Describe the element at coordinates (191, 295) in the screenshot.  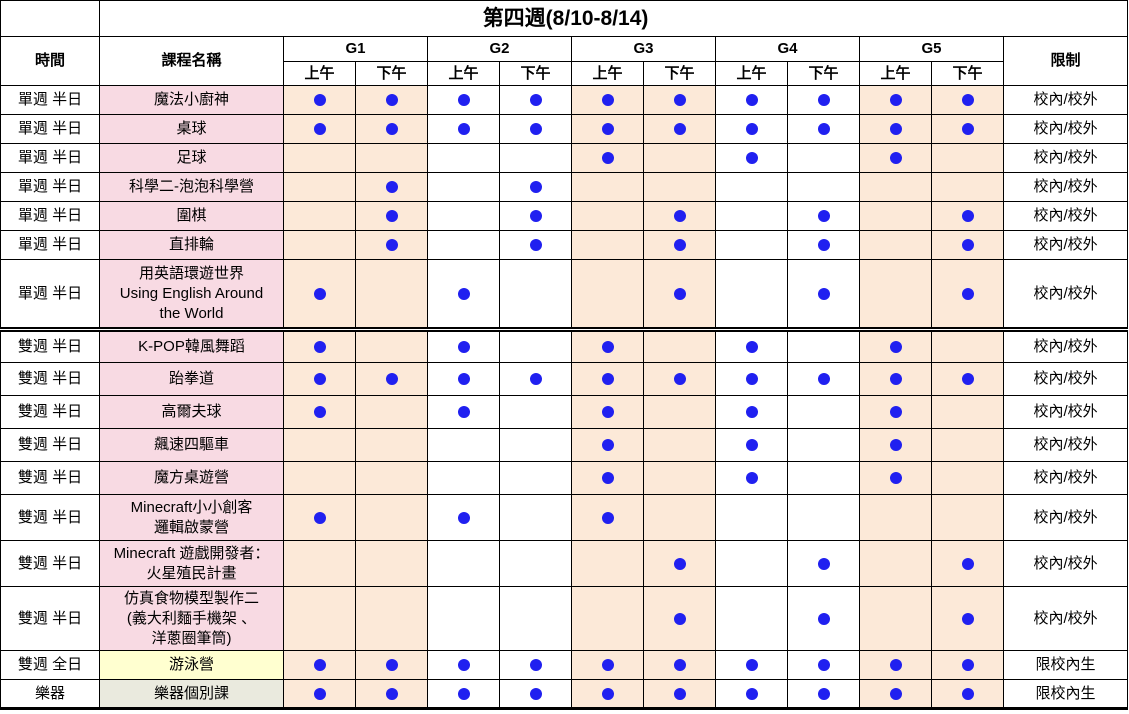
I see `course-name-cell: 用英語環遊世界 Using English Around the World` at that location.